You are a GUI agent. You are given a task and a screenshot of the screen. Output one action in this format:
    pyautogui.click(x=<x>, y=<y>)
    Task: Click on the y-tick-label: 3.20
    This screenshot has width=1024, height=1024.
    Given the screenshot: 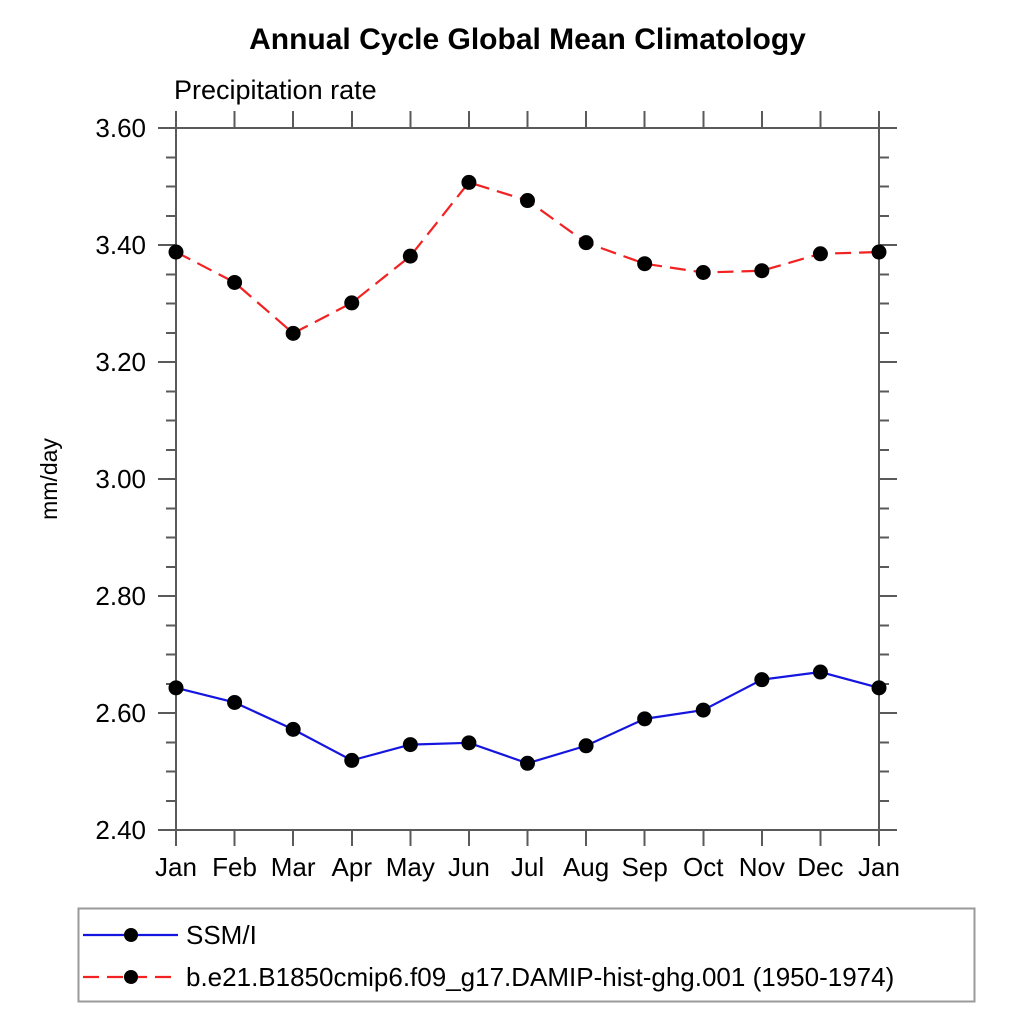 What is the action you would take?
    pyautogui.click(x=120, y=362)
    